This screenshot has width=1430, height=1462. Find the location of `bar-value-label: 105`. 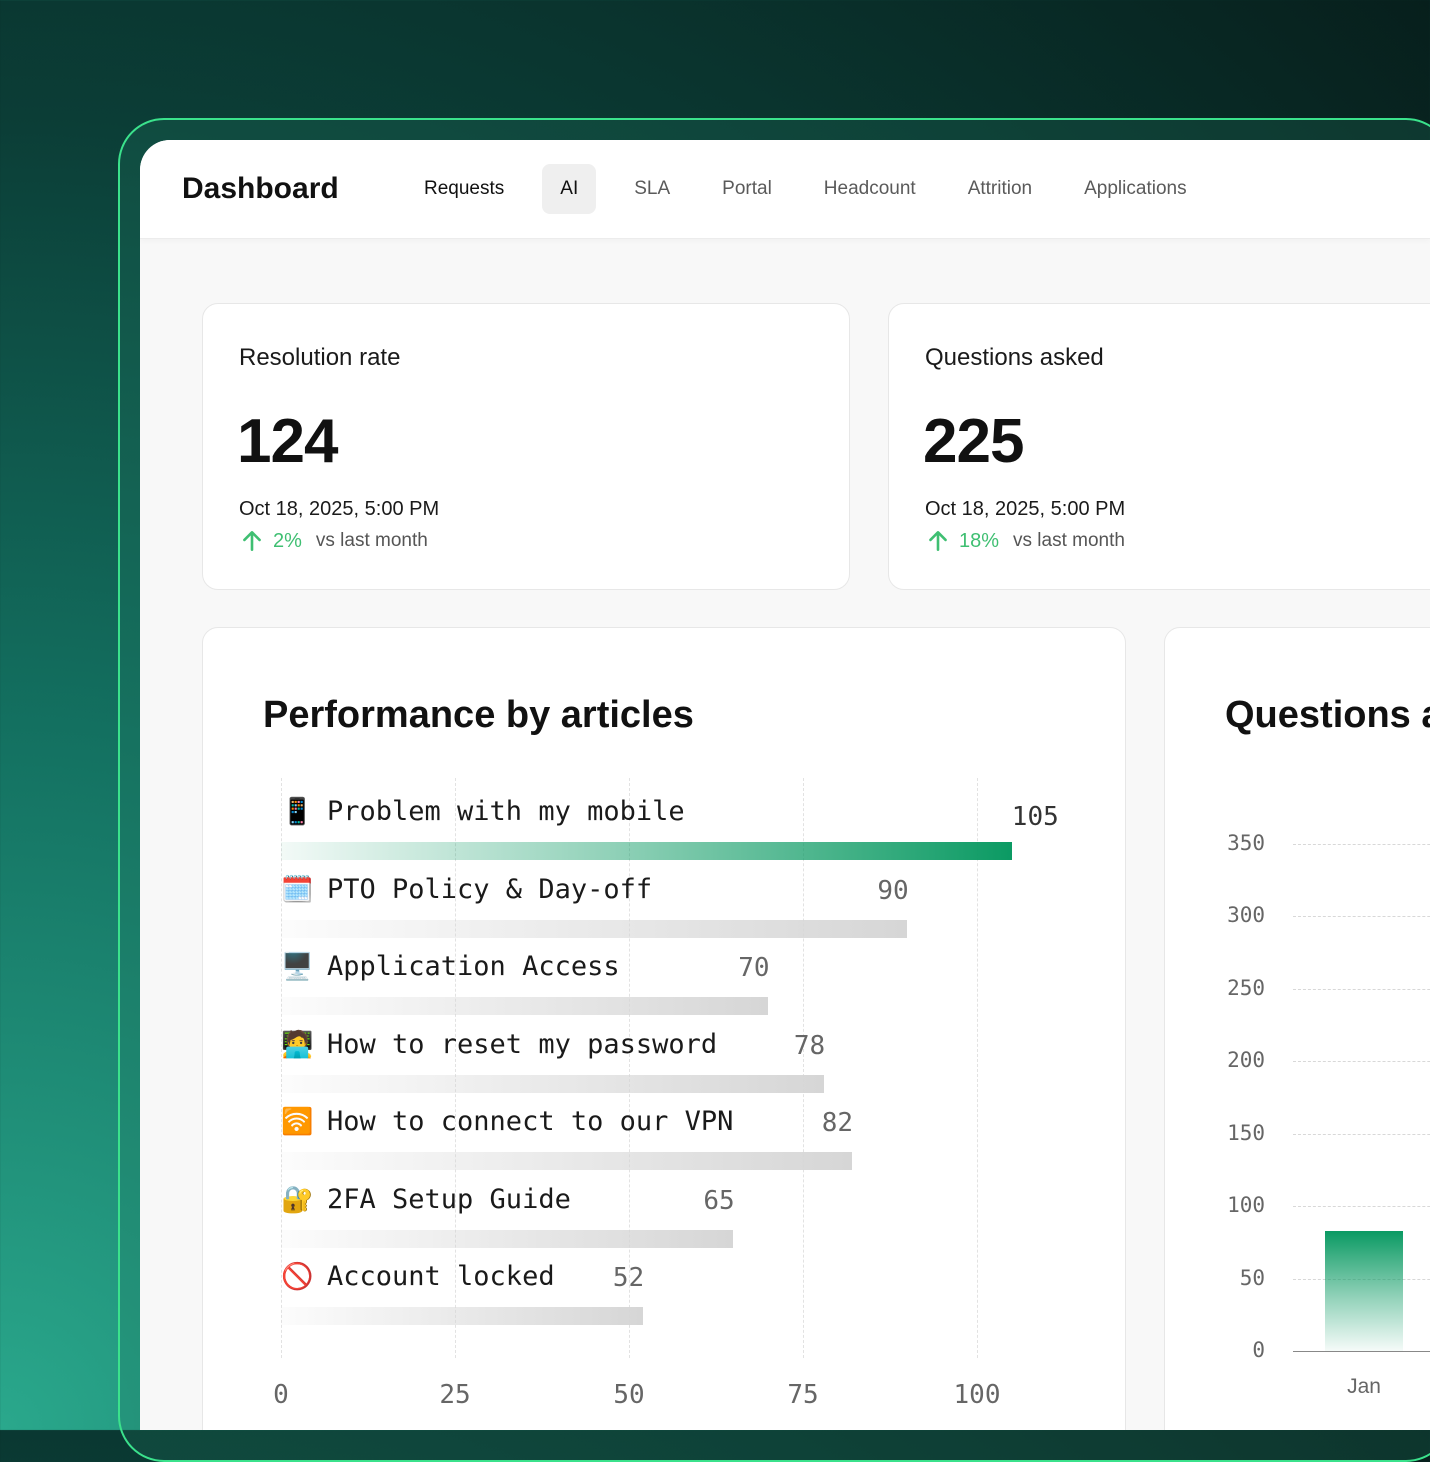

bar-value-label: 105 is located at coordinates (1035, 817).